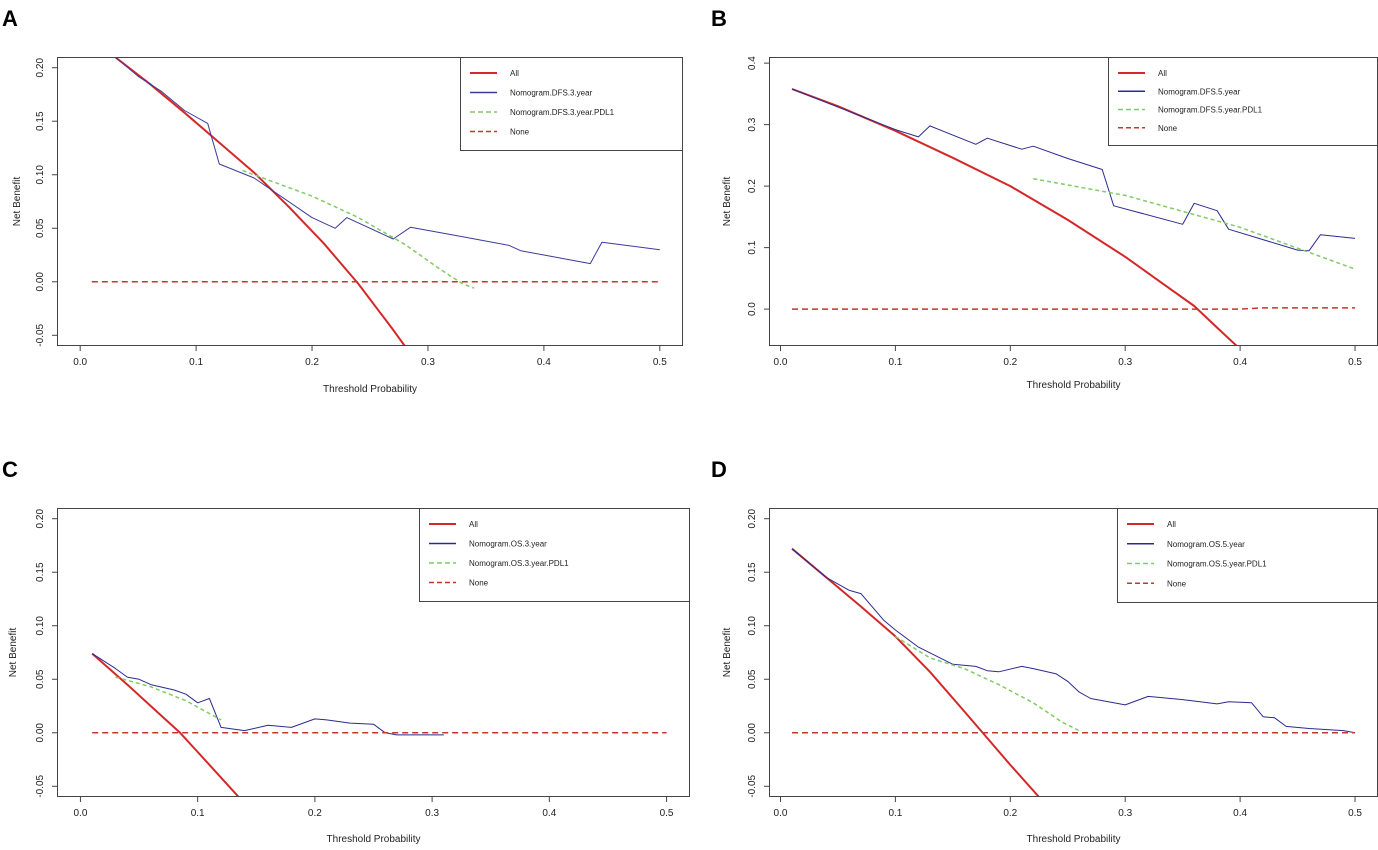 The height and width of the screenshot is (850, 1378). Describe the element at coordinates (719, 469) in the screenshot. I see `panel-letter: D` at that location.